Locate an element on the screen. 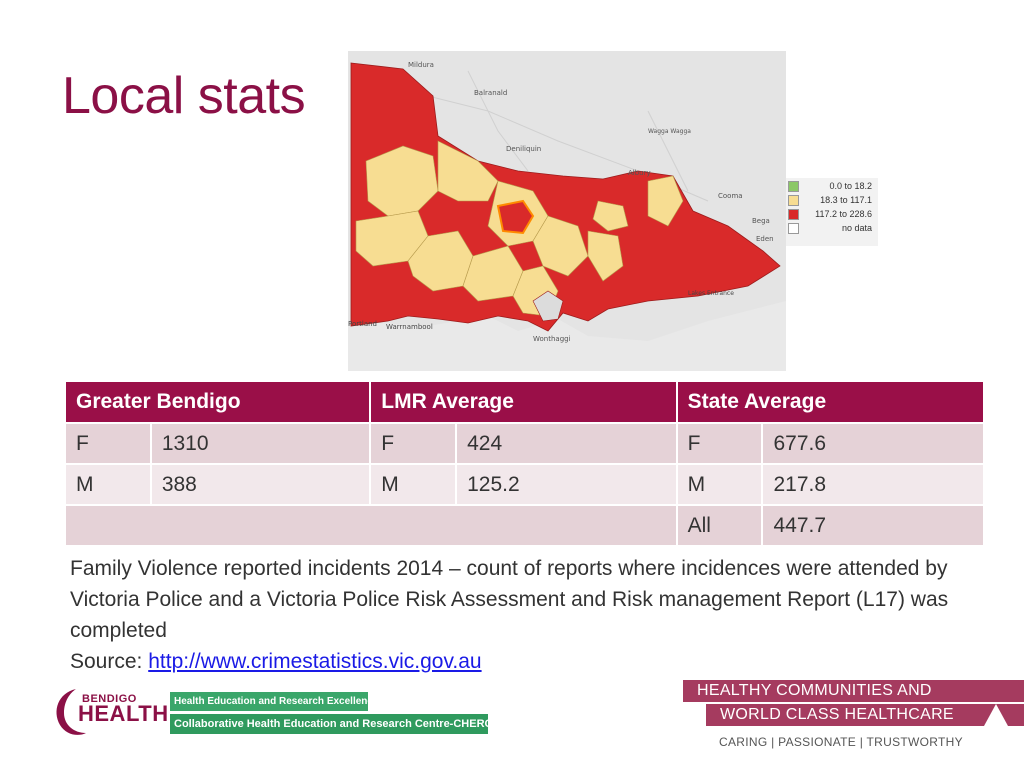 Image resolution: width=1024 pixels, height=768 pixels. legend-label: no data is located at coordinates (856, 228).